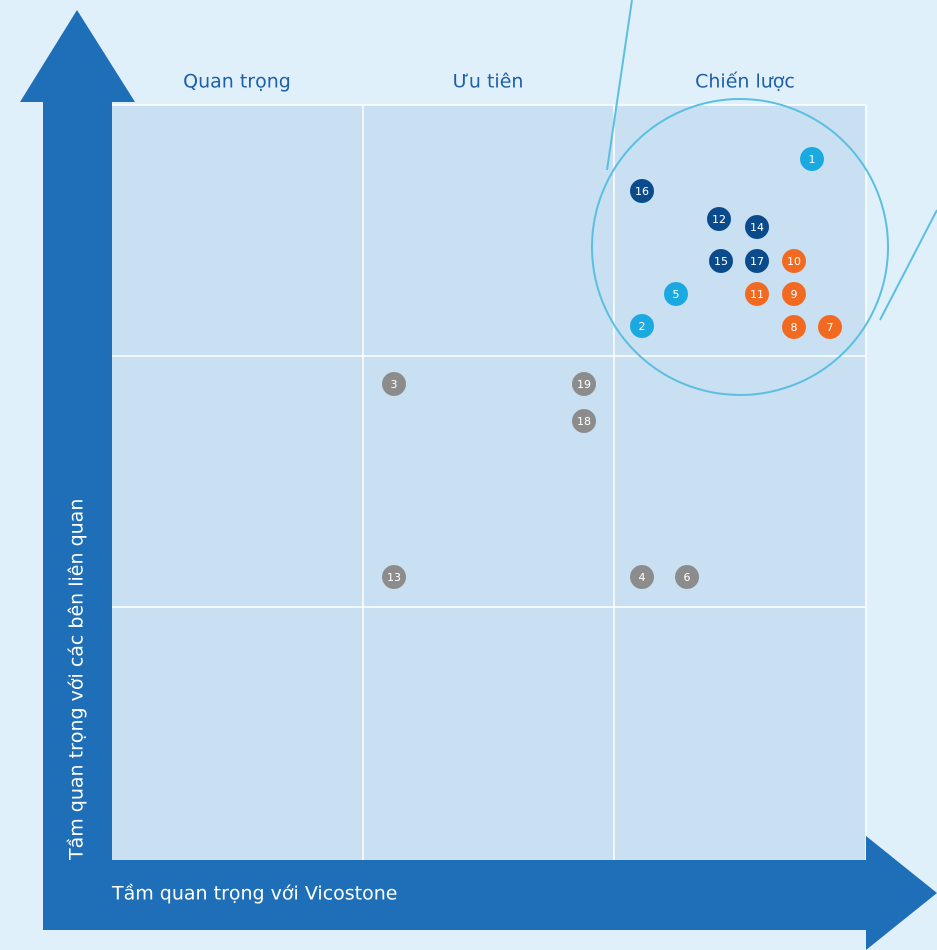 The height and width of the screenshot is (950, 937). I want to click on node-label: 5, so click(676, 294).